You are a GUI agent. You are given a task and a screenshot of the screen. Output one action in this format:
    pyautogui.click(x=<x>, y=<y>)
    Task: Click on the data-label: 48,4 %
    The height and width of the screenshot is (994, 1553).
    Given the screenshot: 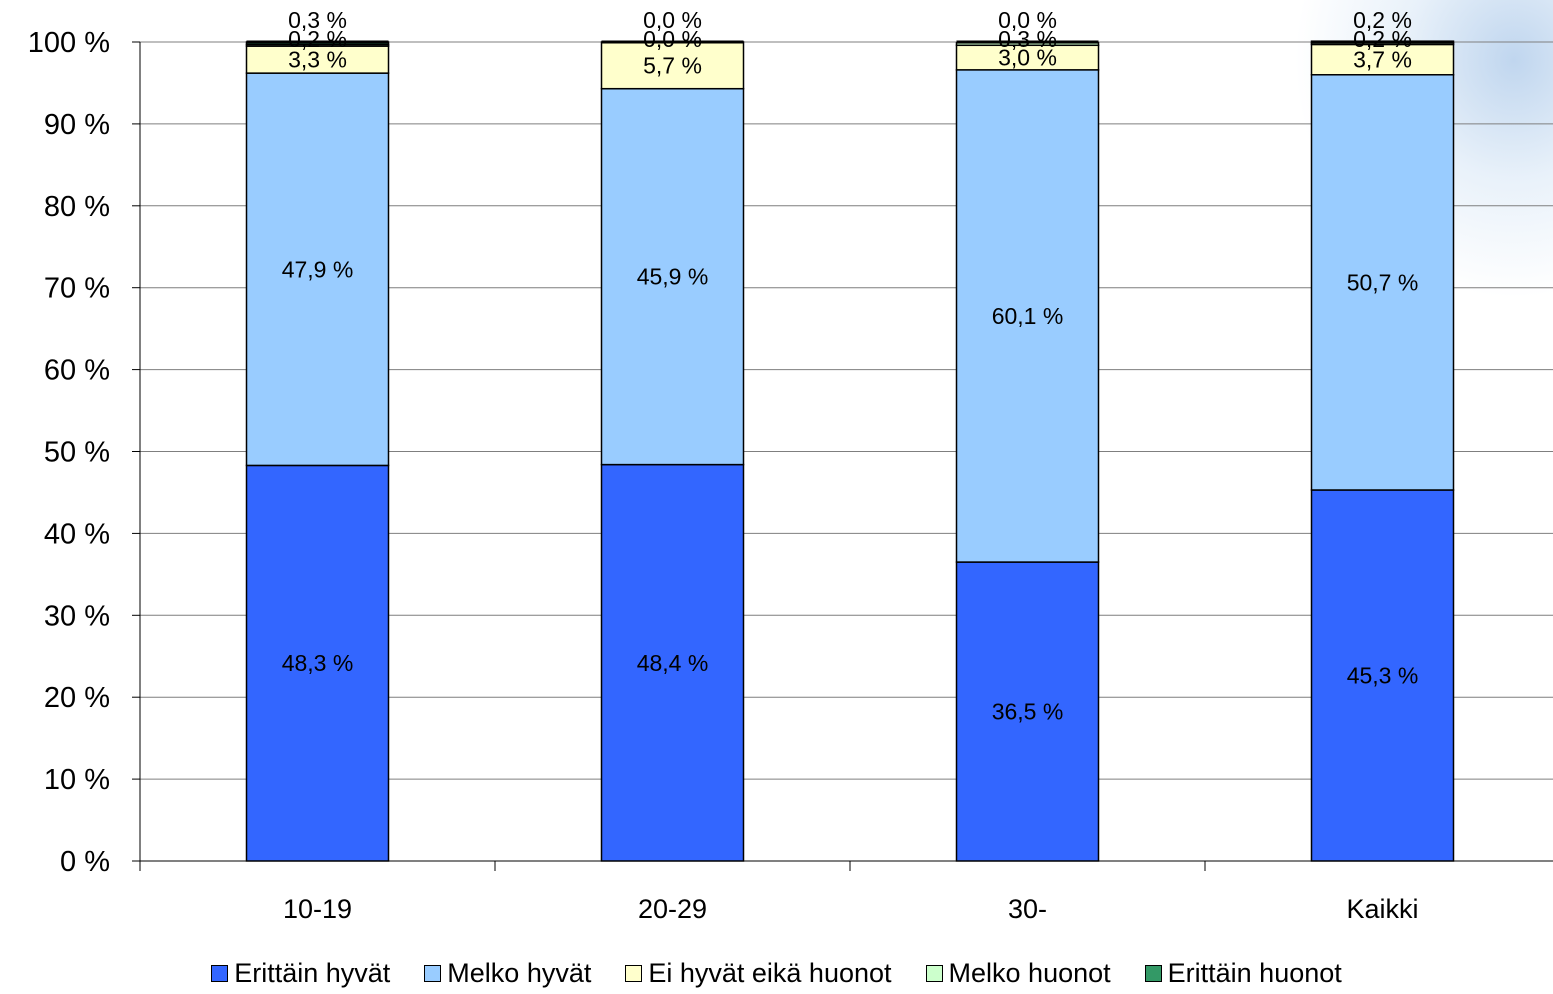 What is the action you would take?
    pyautogui.click(x=673, y=663)
    